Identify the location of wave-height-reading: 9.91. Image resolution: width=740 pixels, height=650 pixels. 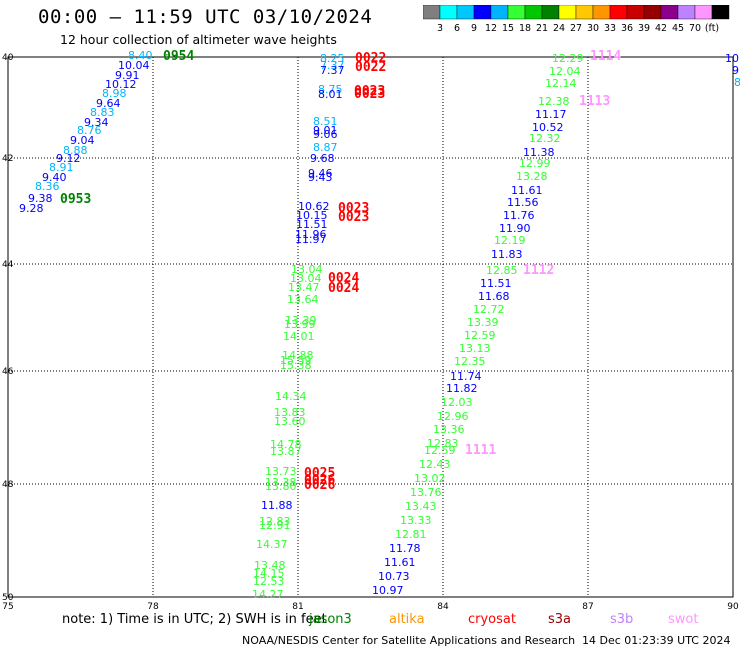
(127, 75).